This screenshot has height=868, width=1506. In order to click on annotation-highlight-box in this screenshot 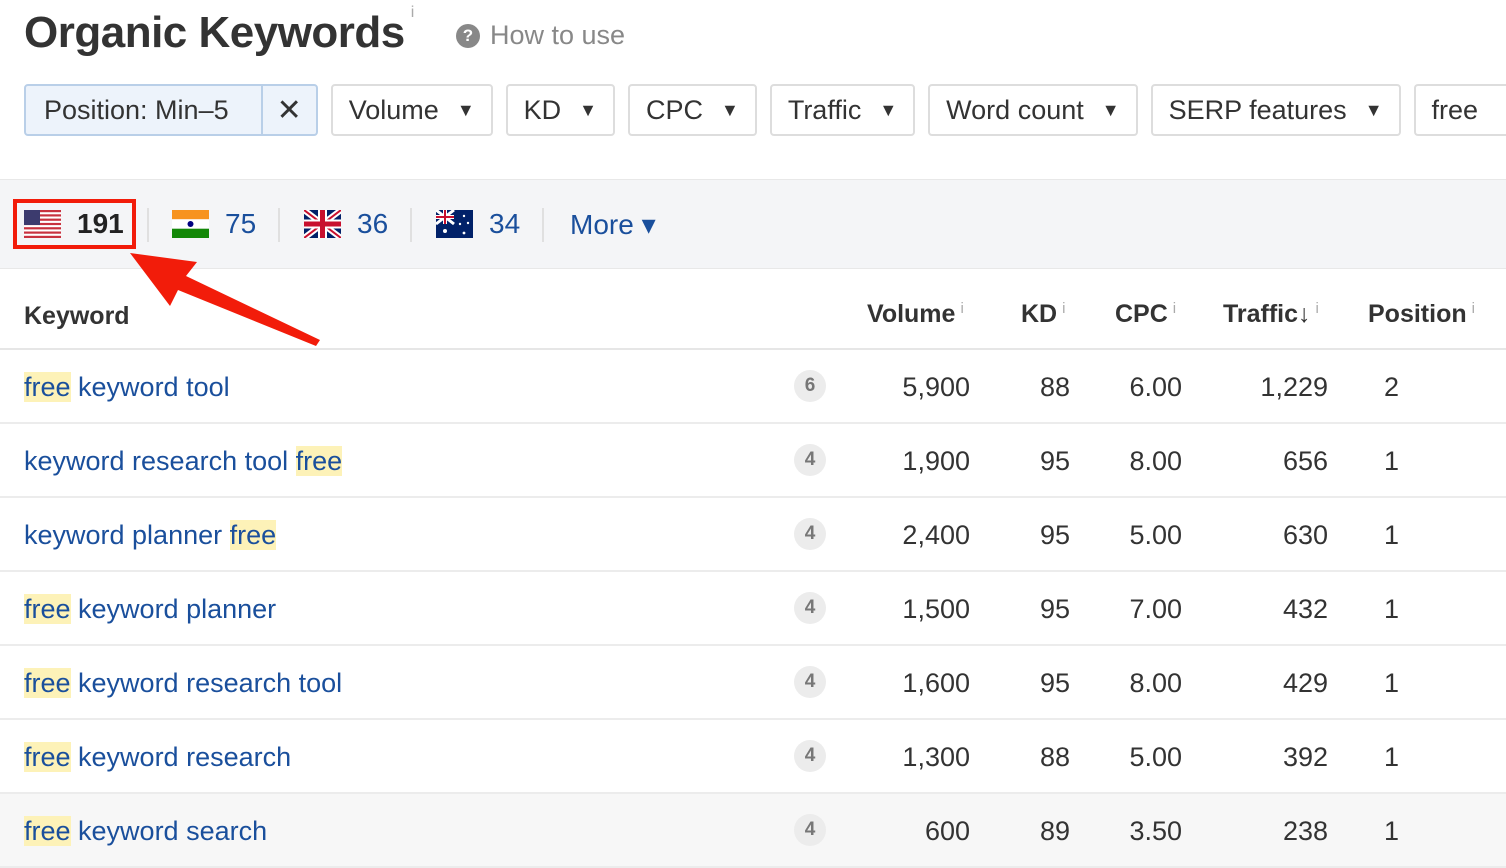, I will do `click(74, 224)`.